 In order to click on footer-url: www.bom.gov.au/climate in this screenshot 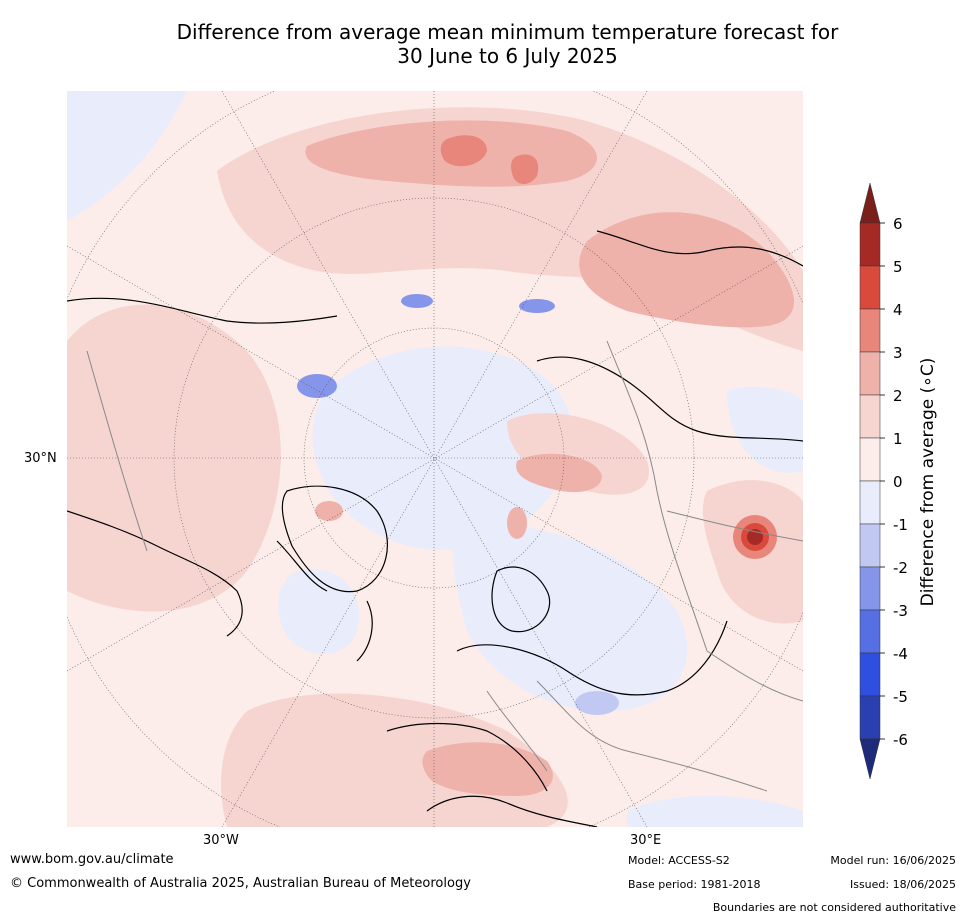, I will do `click(92, 859)`.